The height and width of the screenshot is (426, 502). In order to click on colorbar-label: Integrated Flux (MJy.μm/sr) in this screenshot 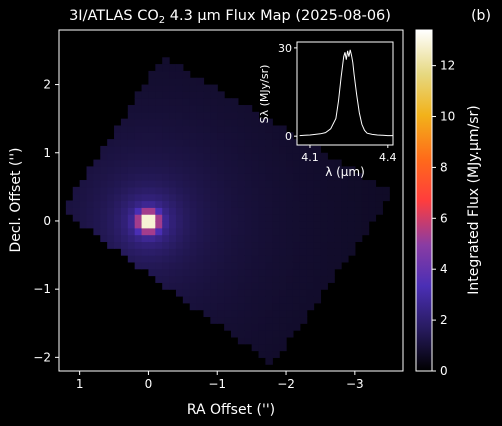, I will do `click(474, 200)`.